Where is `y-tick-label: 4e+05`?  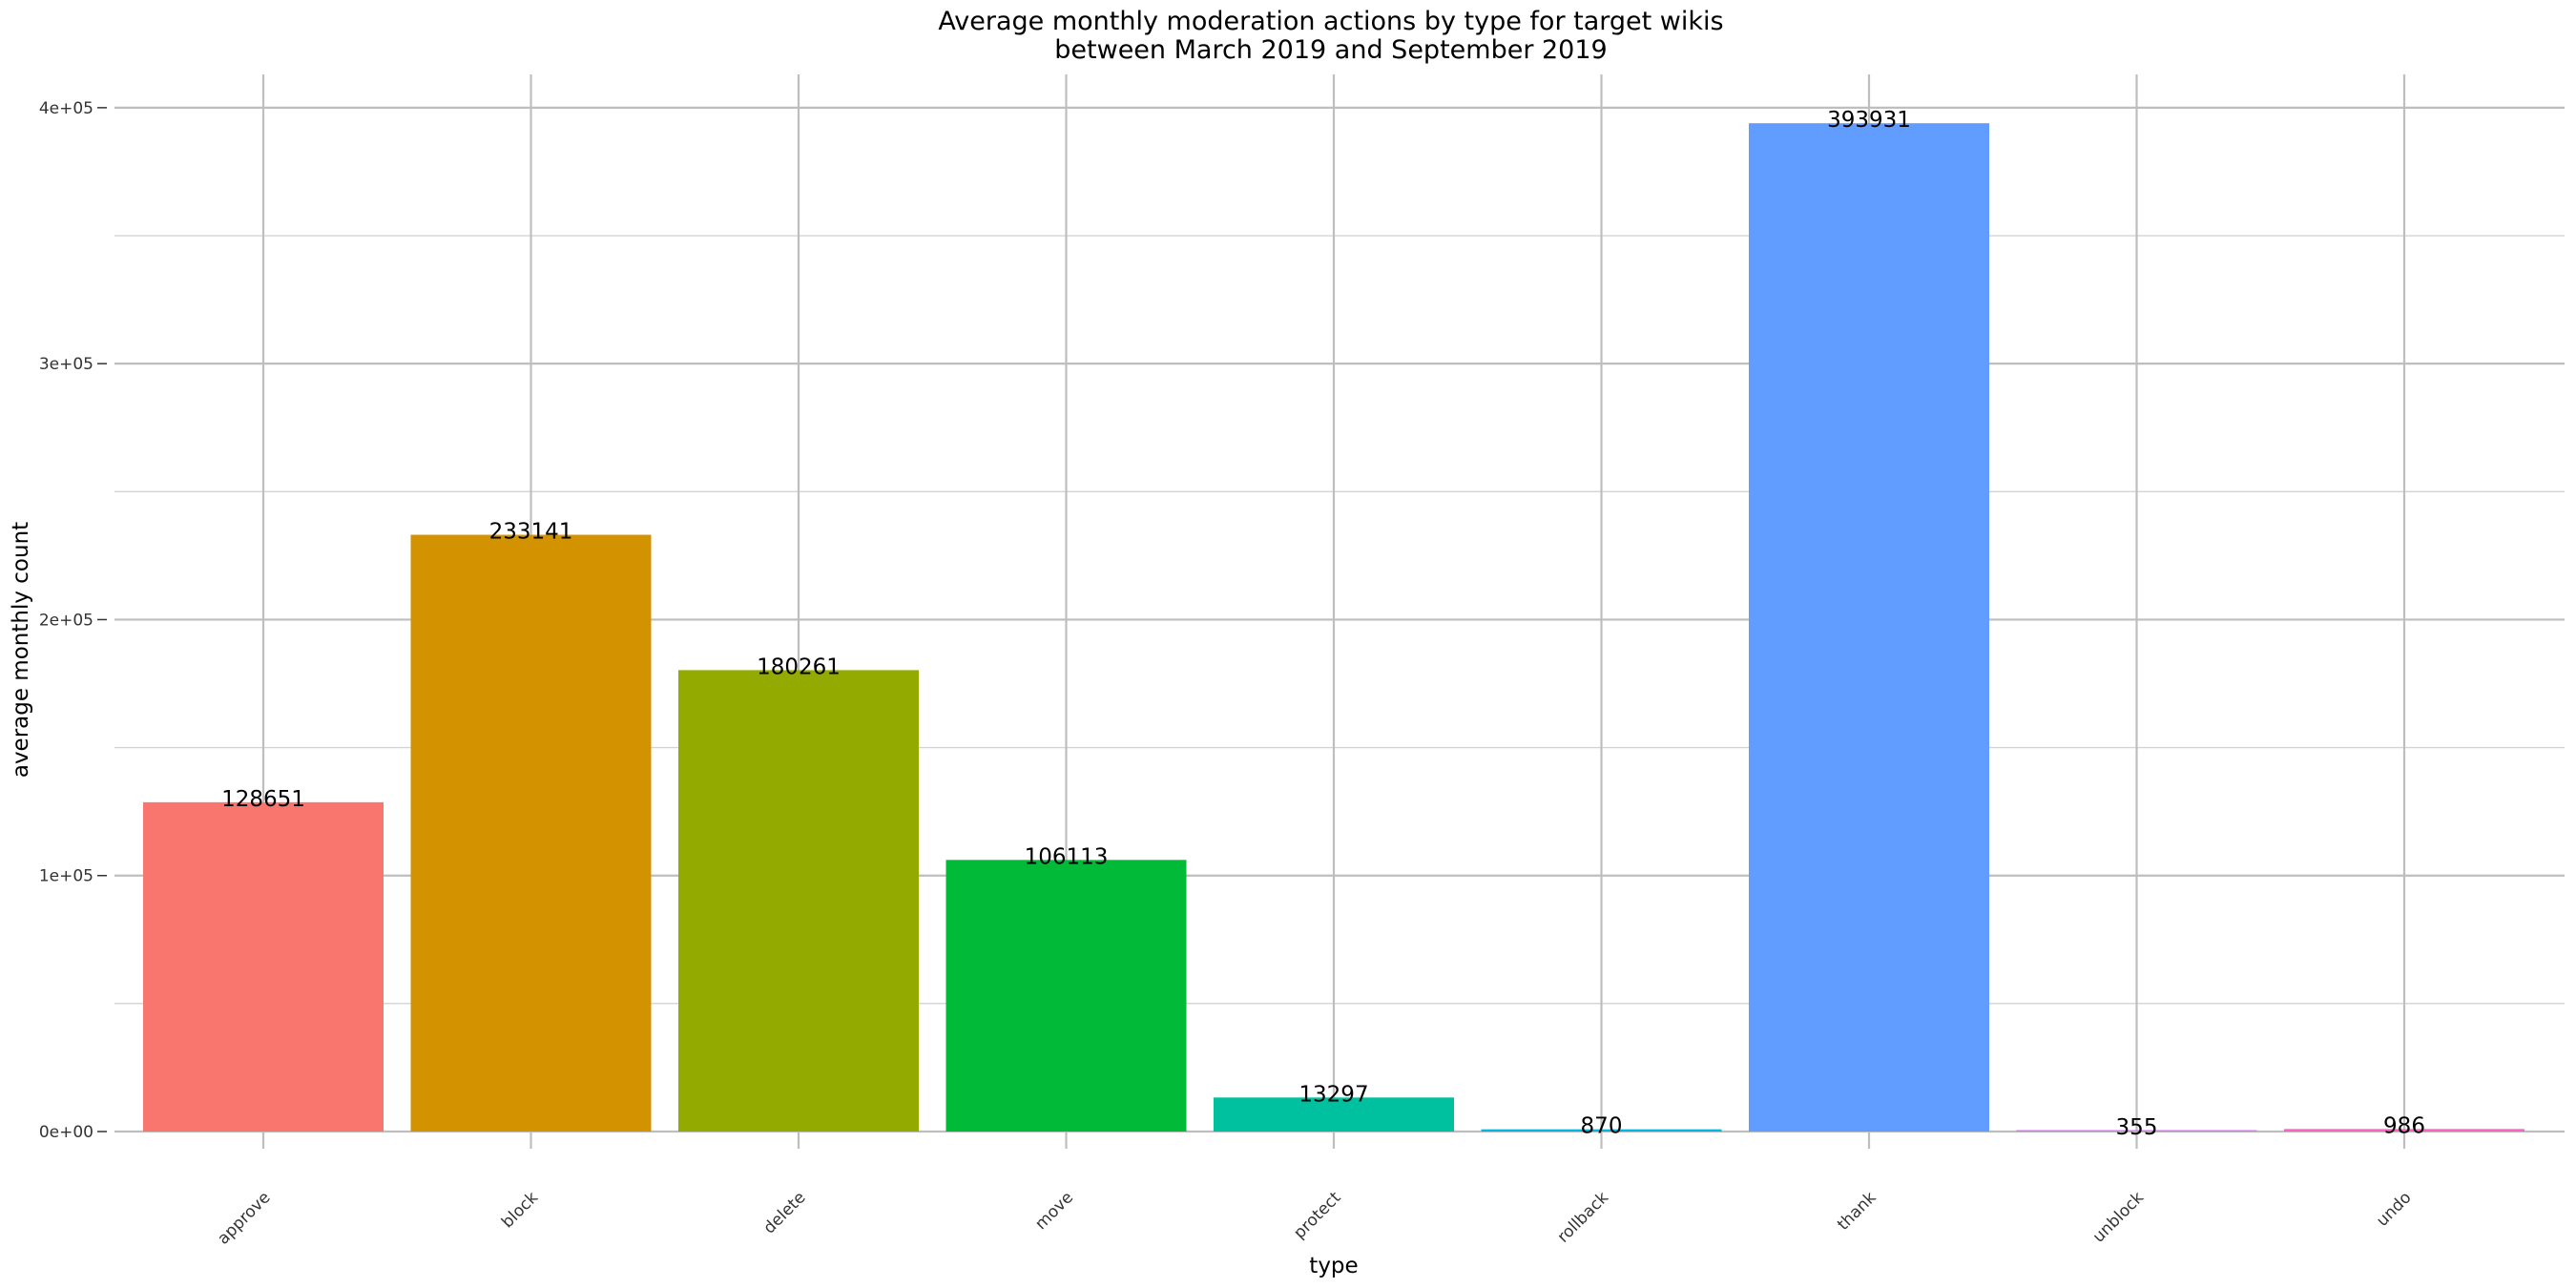 y-tick-label: 4e+05 is located at coordinates (66, 108).